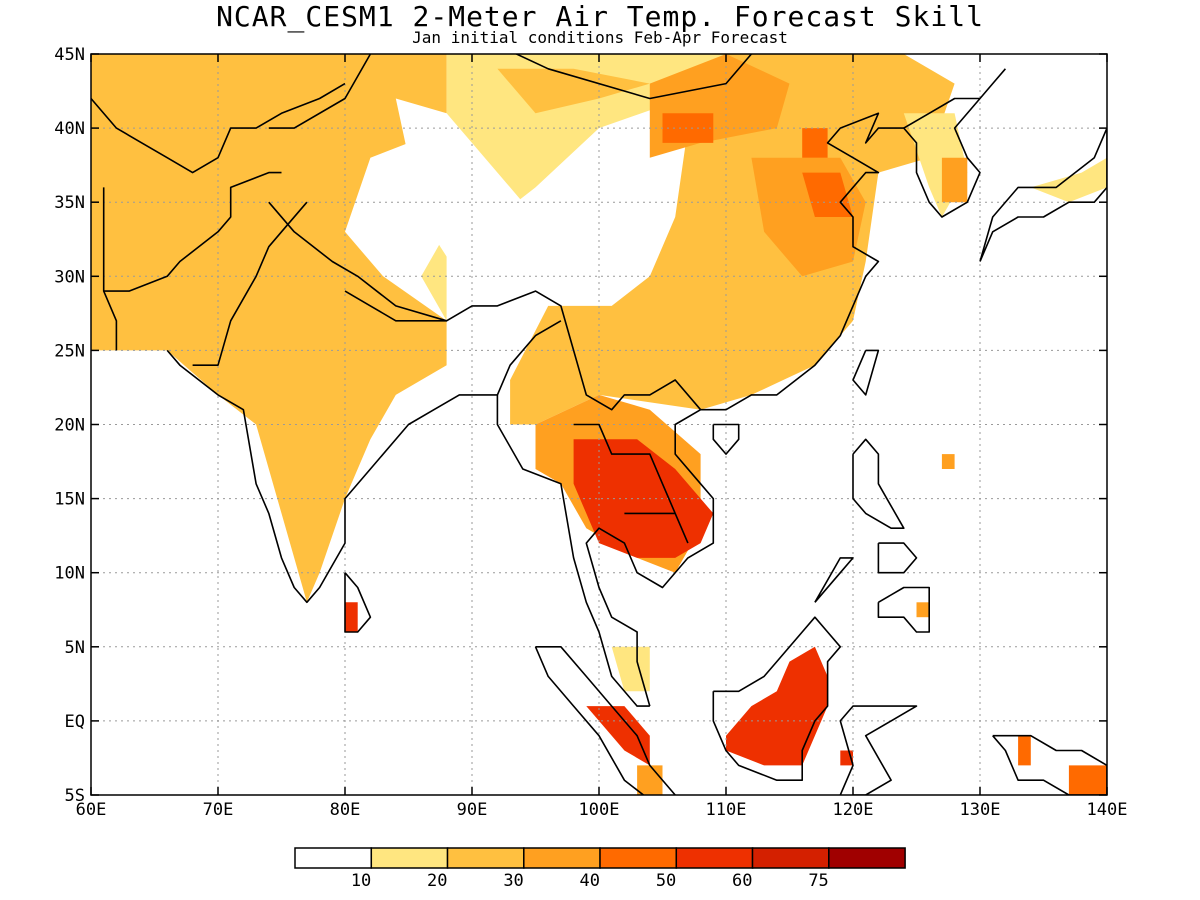 Image resolution: width=1200 pixels, height=900 pixels. I want to click on colorbar-label: 50, so click(666, 881).